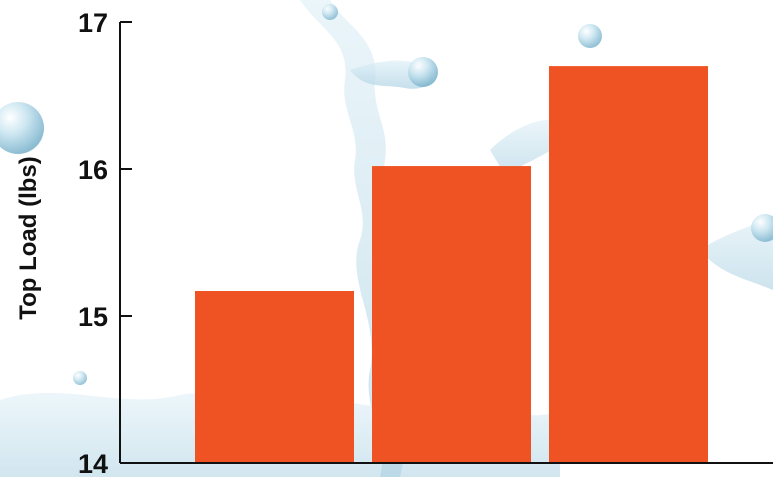 This screenshot has width=773, height=477. I want to click on y-ticks-group: 14 15 16 17, so click(105, 242).